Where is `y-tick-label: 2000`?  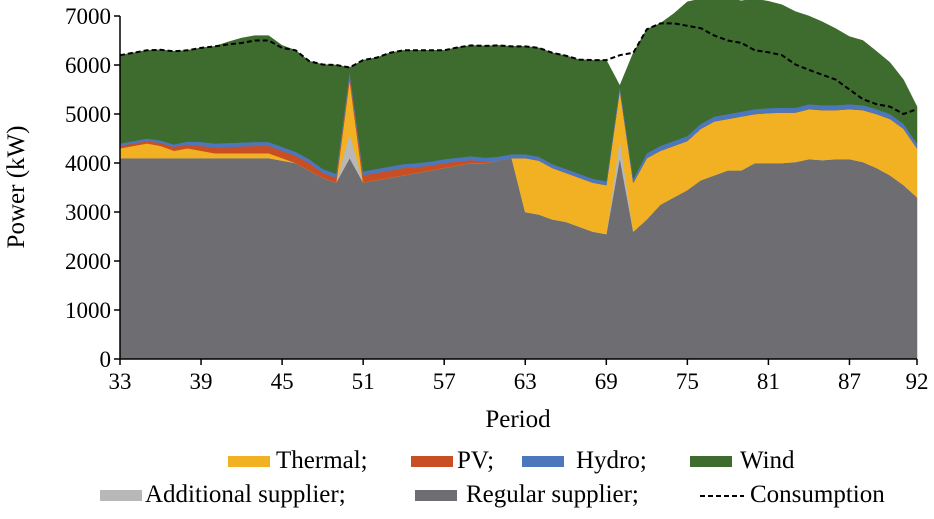 y-tick-label: 2000 is located at coordinates (88, 261).